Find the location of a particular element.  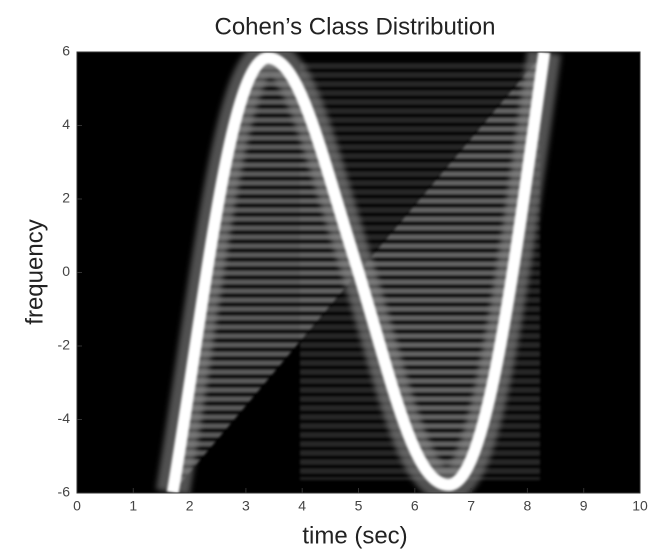

chart-title: Cohen’s Class Distribution is located at coordinates (354, 26).